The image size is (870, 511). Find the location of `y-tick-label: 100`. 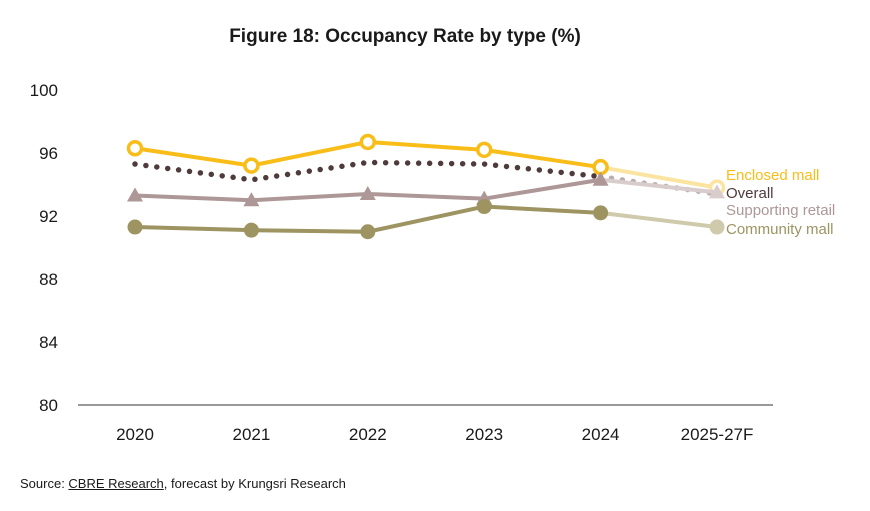

y-tick-label: 100 is located at coordinates (44, 90).